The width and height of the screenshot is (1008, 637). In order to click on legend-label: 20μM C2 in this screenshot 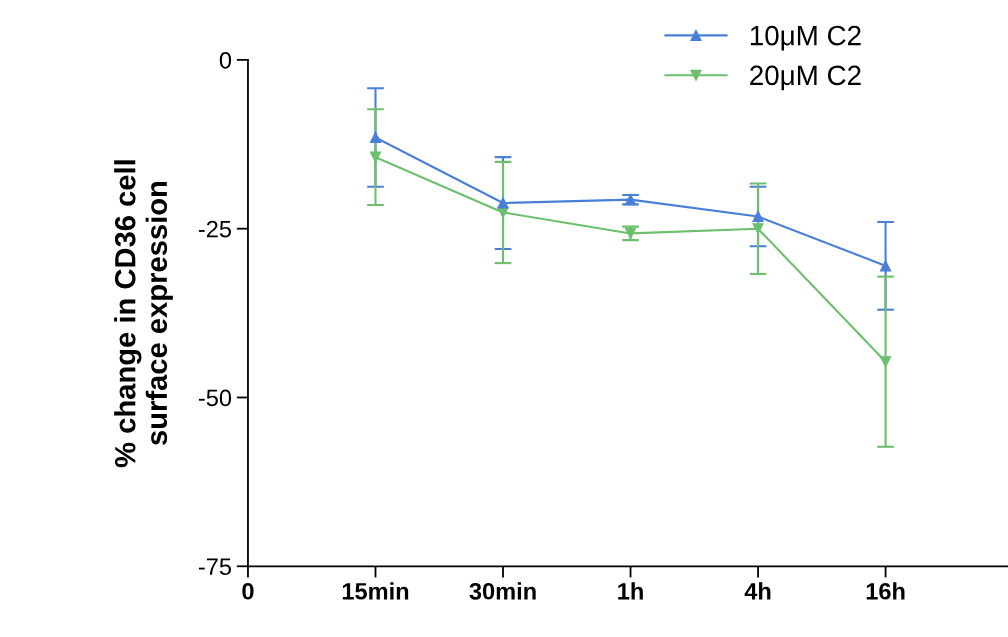, I will do `click(805, 78)`.